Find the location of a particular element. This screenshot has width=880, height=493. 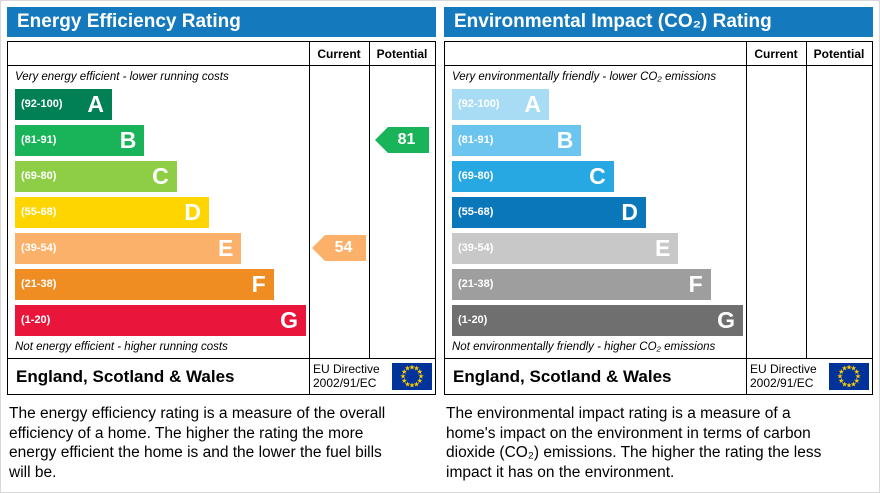

potential-rating-arrow: 81 is located at coordinates (402, 140).